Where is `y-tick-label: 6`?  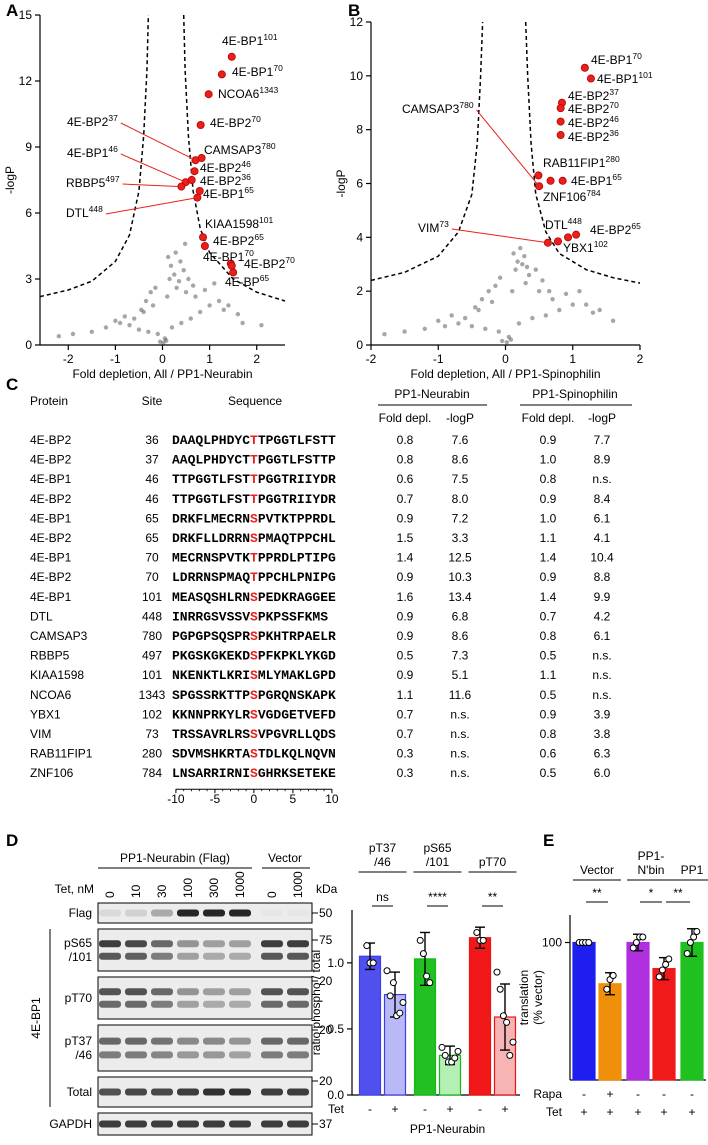 y-tick-label: 6 is located at coordinates (359, 184).